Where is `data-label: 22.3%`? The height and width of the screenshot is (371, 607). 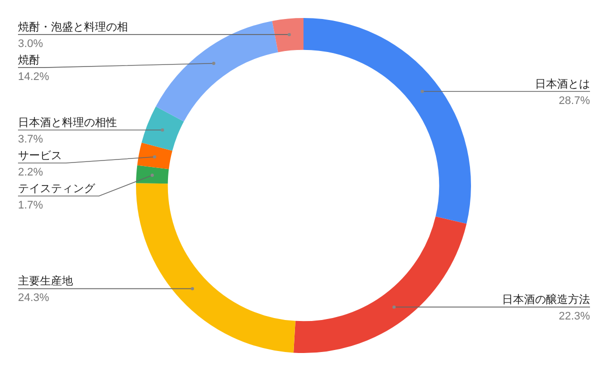
data-label: 22.3% is located at coordinates (574, 316).